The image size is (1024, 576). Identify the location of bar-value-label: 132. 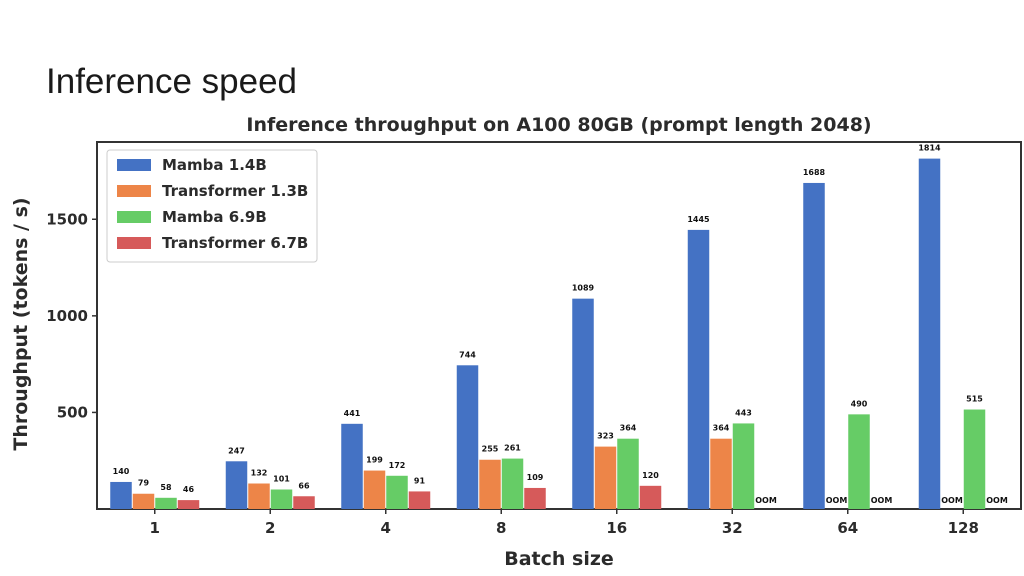
(259, 473).